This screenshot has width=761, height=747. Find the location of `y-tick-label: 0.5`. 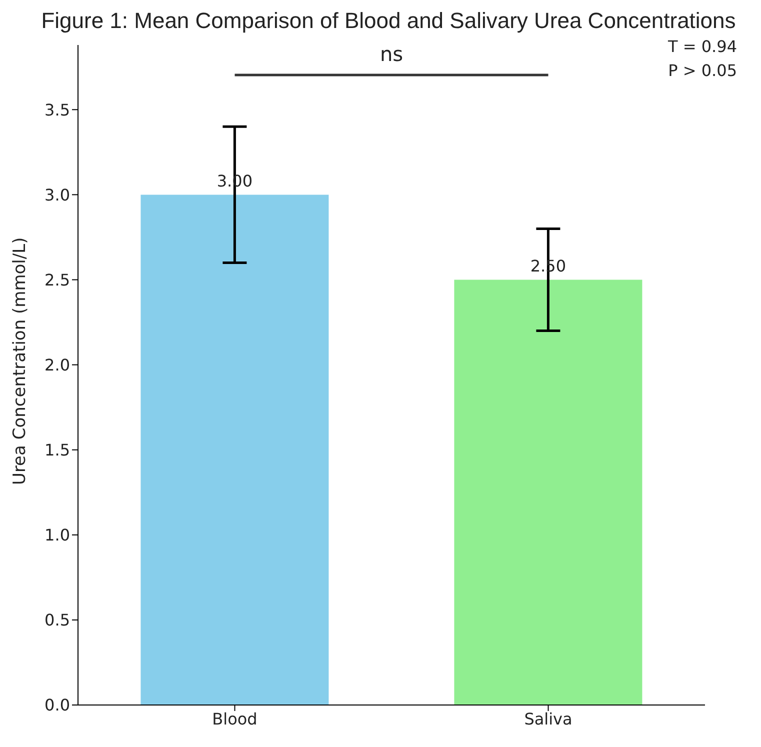

y-tick-label: 0.5 is located at coordinates (57, 620).